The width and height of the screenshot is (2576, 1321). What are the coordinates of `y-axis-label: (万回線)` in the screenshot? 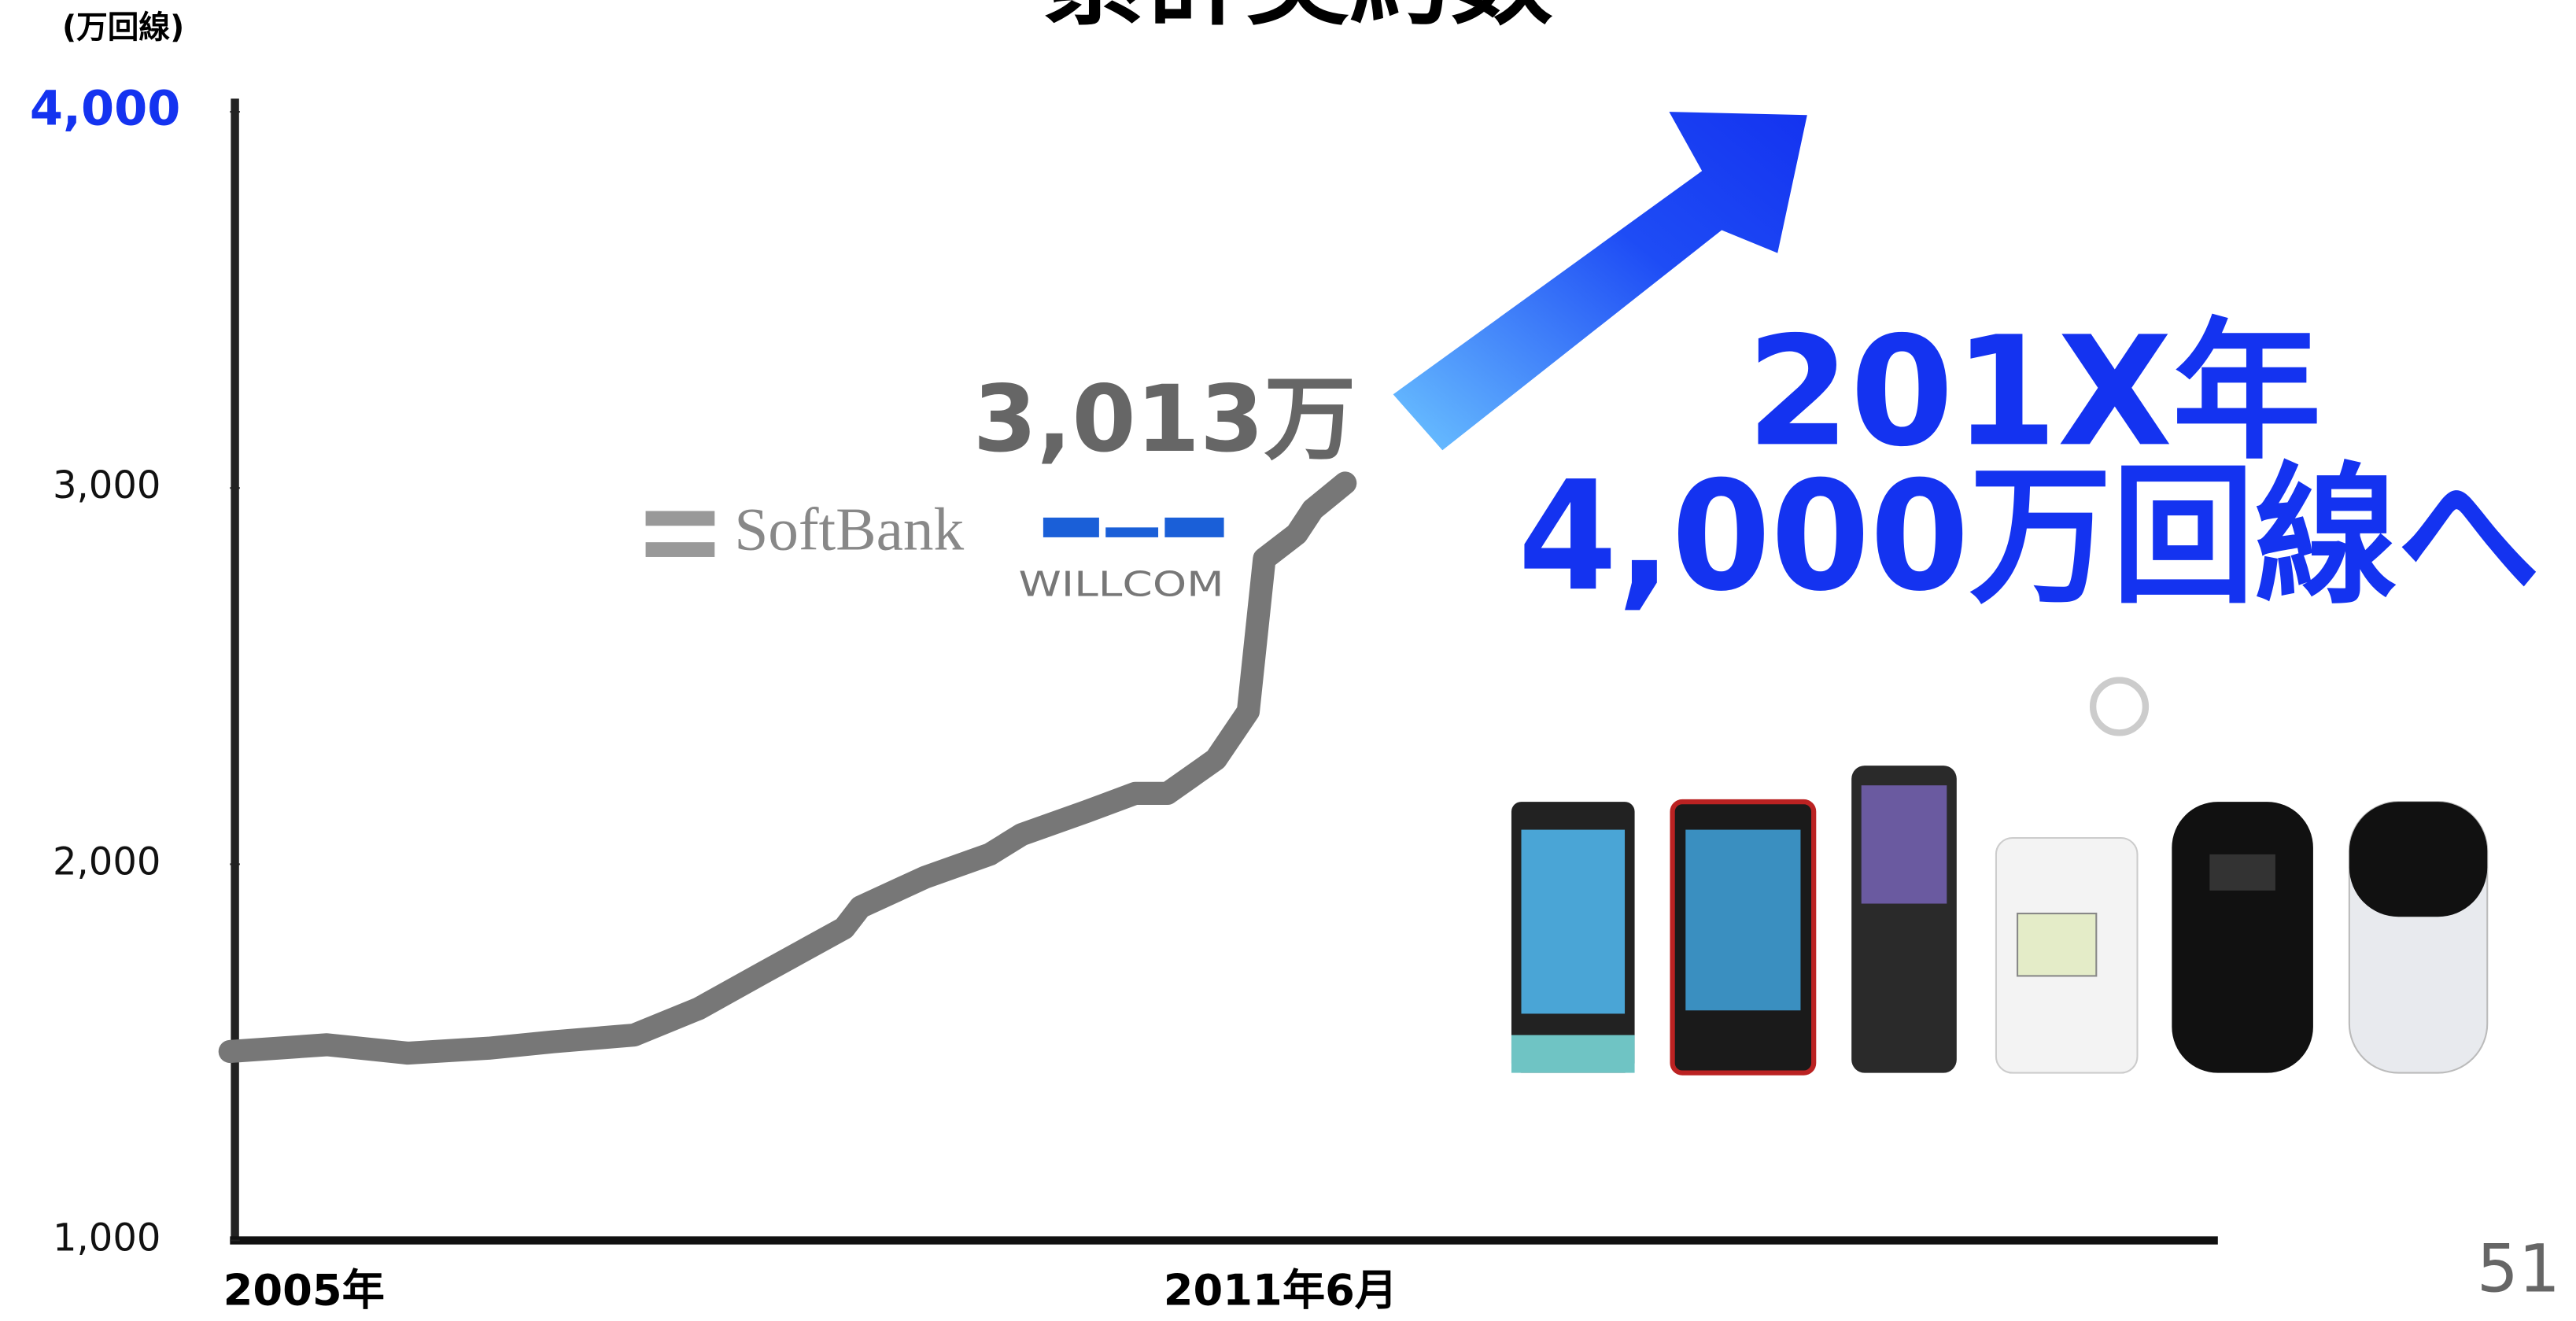 It's located at (123, 27).